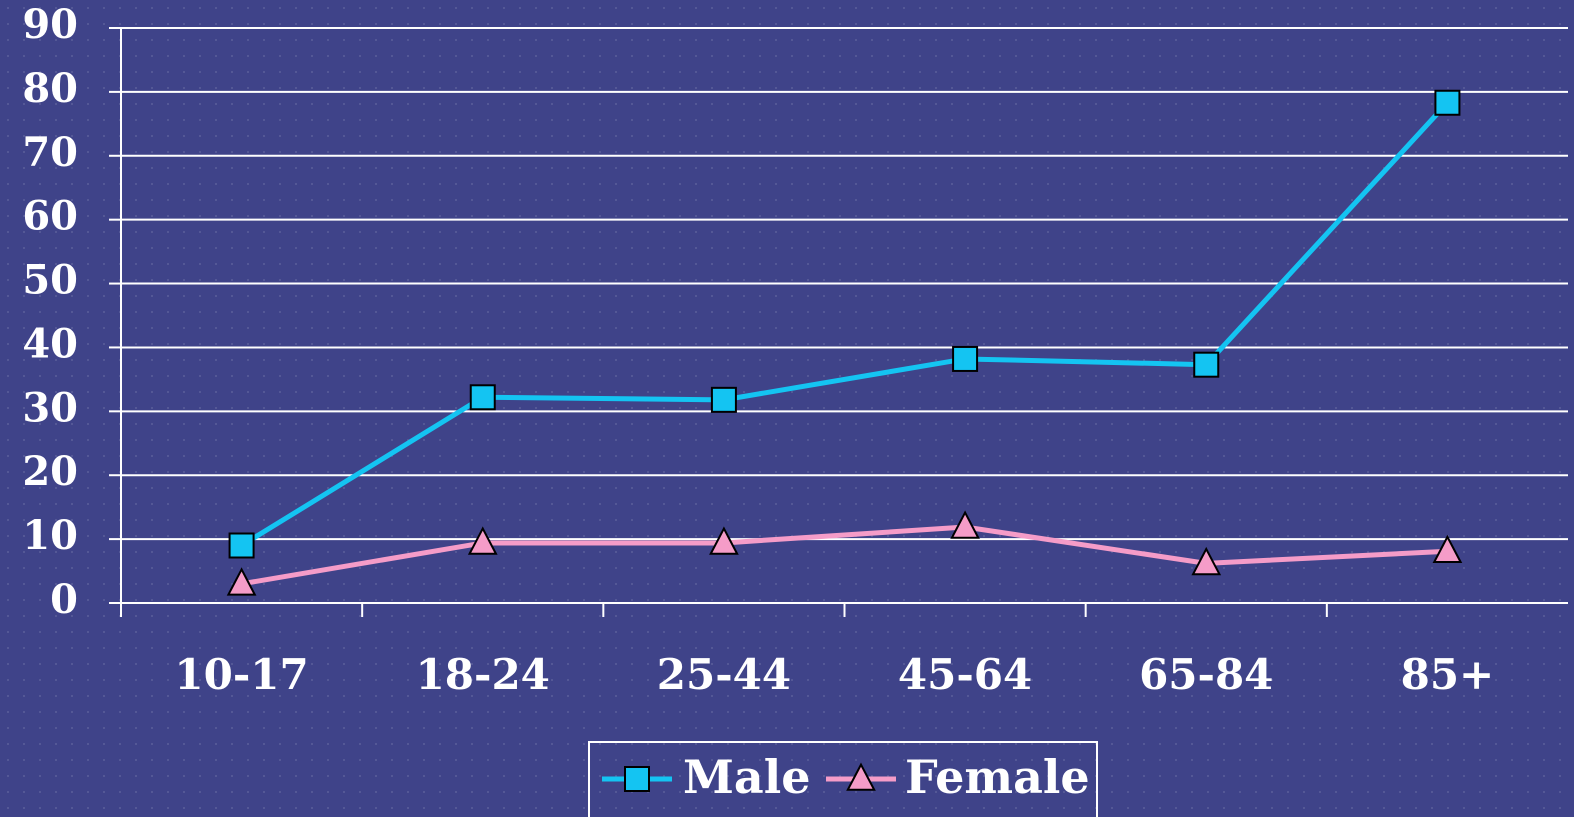 This screenshot has height=817, width=1574. Describe the element at coordinates (997, 777) in the screenshot. I see `legend-label: Female` at that location.